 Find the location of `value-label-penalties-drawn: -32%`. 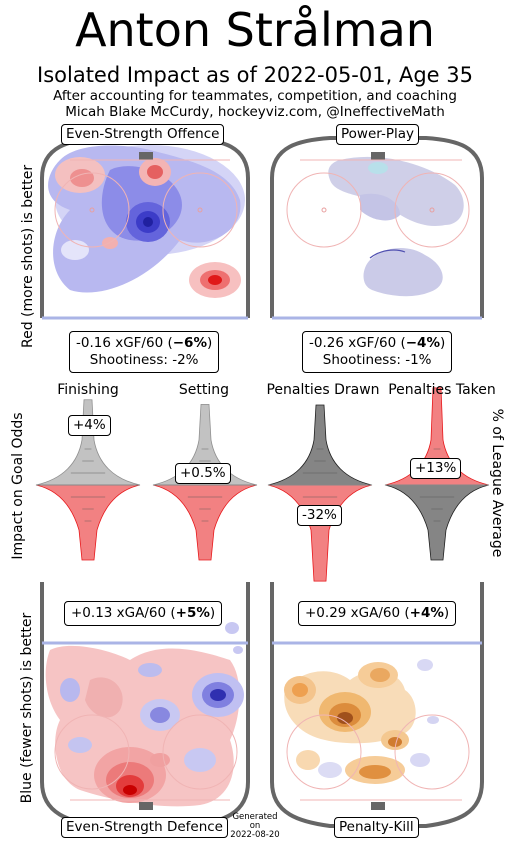

value-label-penalties-drawn: -32% is located at coordinates (319, 515).